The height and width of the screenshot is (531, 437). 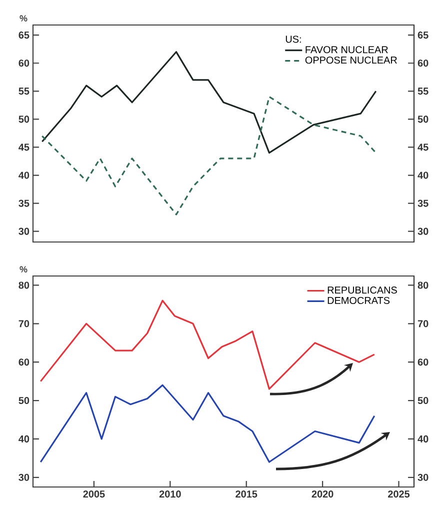 I want to click on y2-tick-label: 70, so click(x=423, y=324).